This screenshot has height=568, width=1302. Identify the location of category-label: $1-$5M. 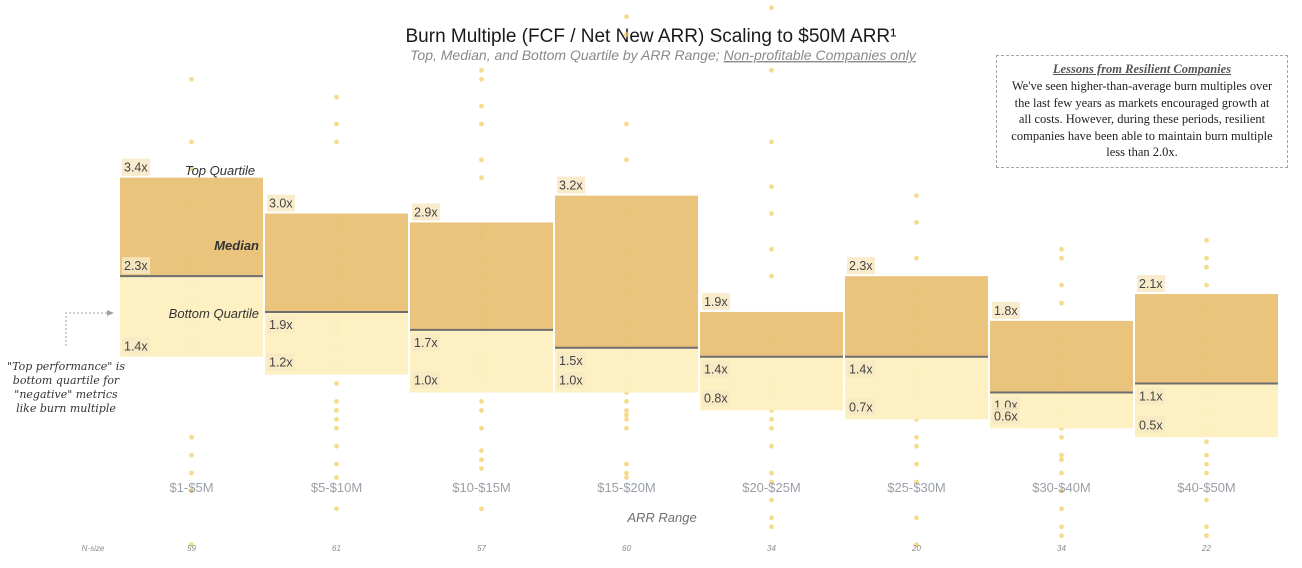
(191, 487).